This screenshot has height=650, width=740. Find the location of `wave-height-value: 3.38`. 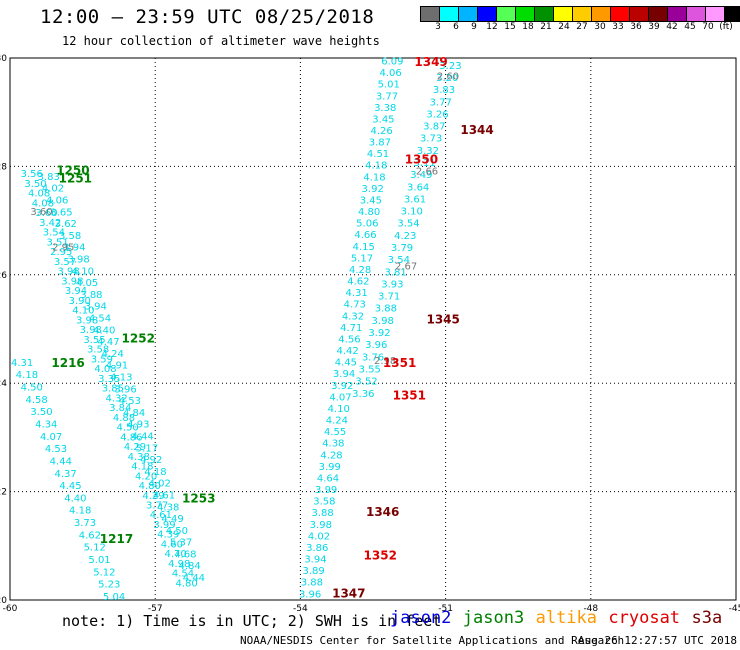

wave-height-value: 3.38 is located at coordinates (385, 108).